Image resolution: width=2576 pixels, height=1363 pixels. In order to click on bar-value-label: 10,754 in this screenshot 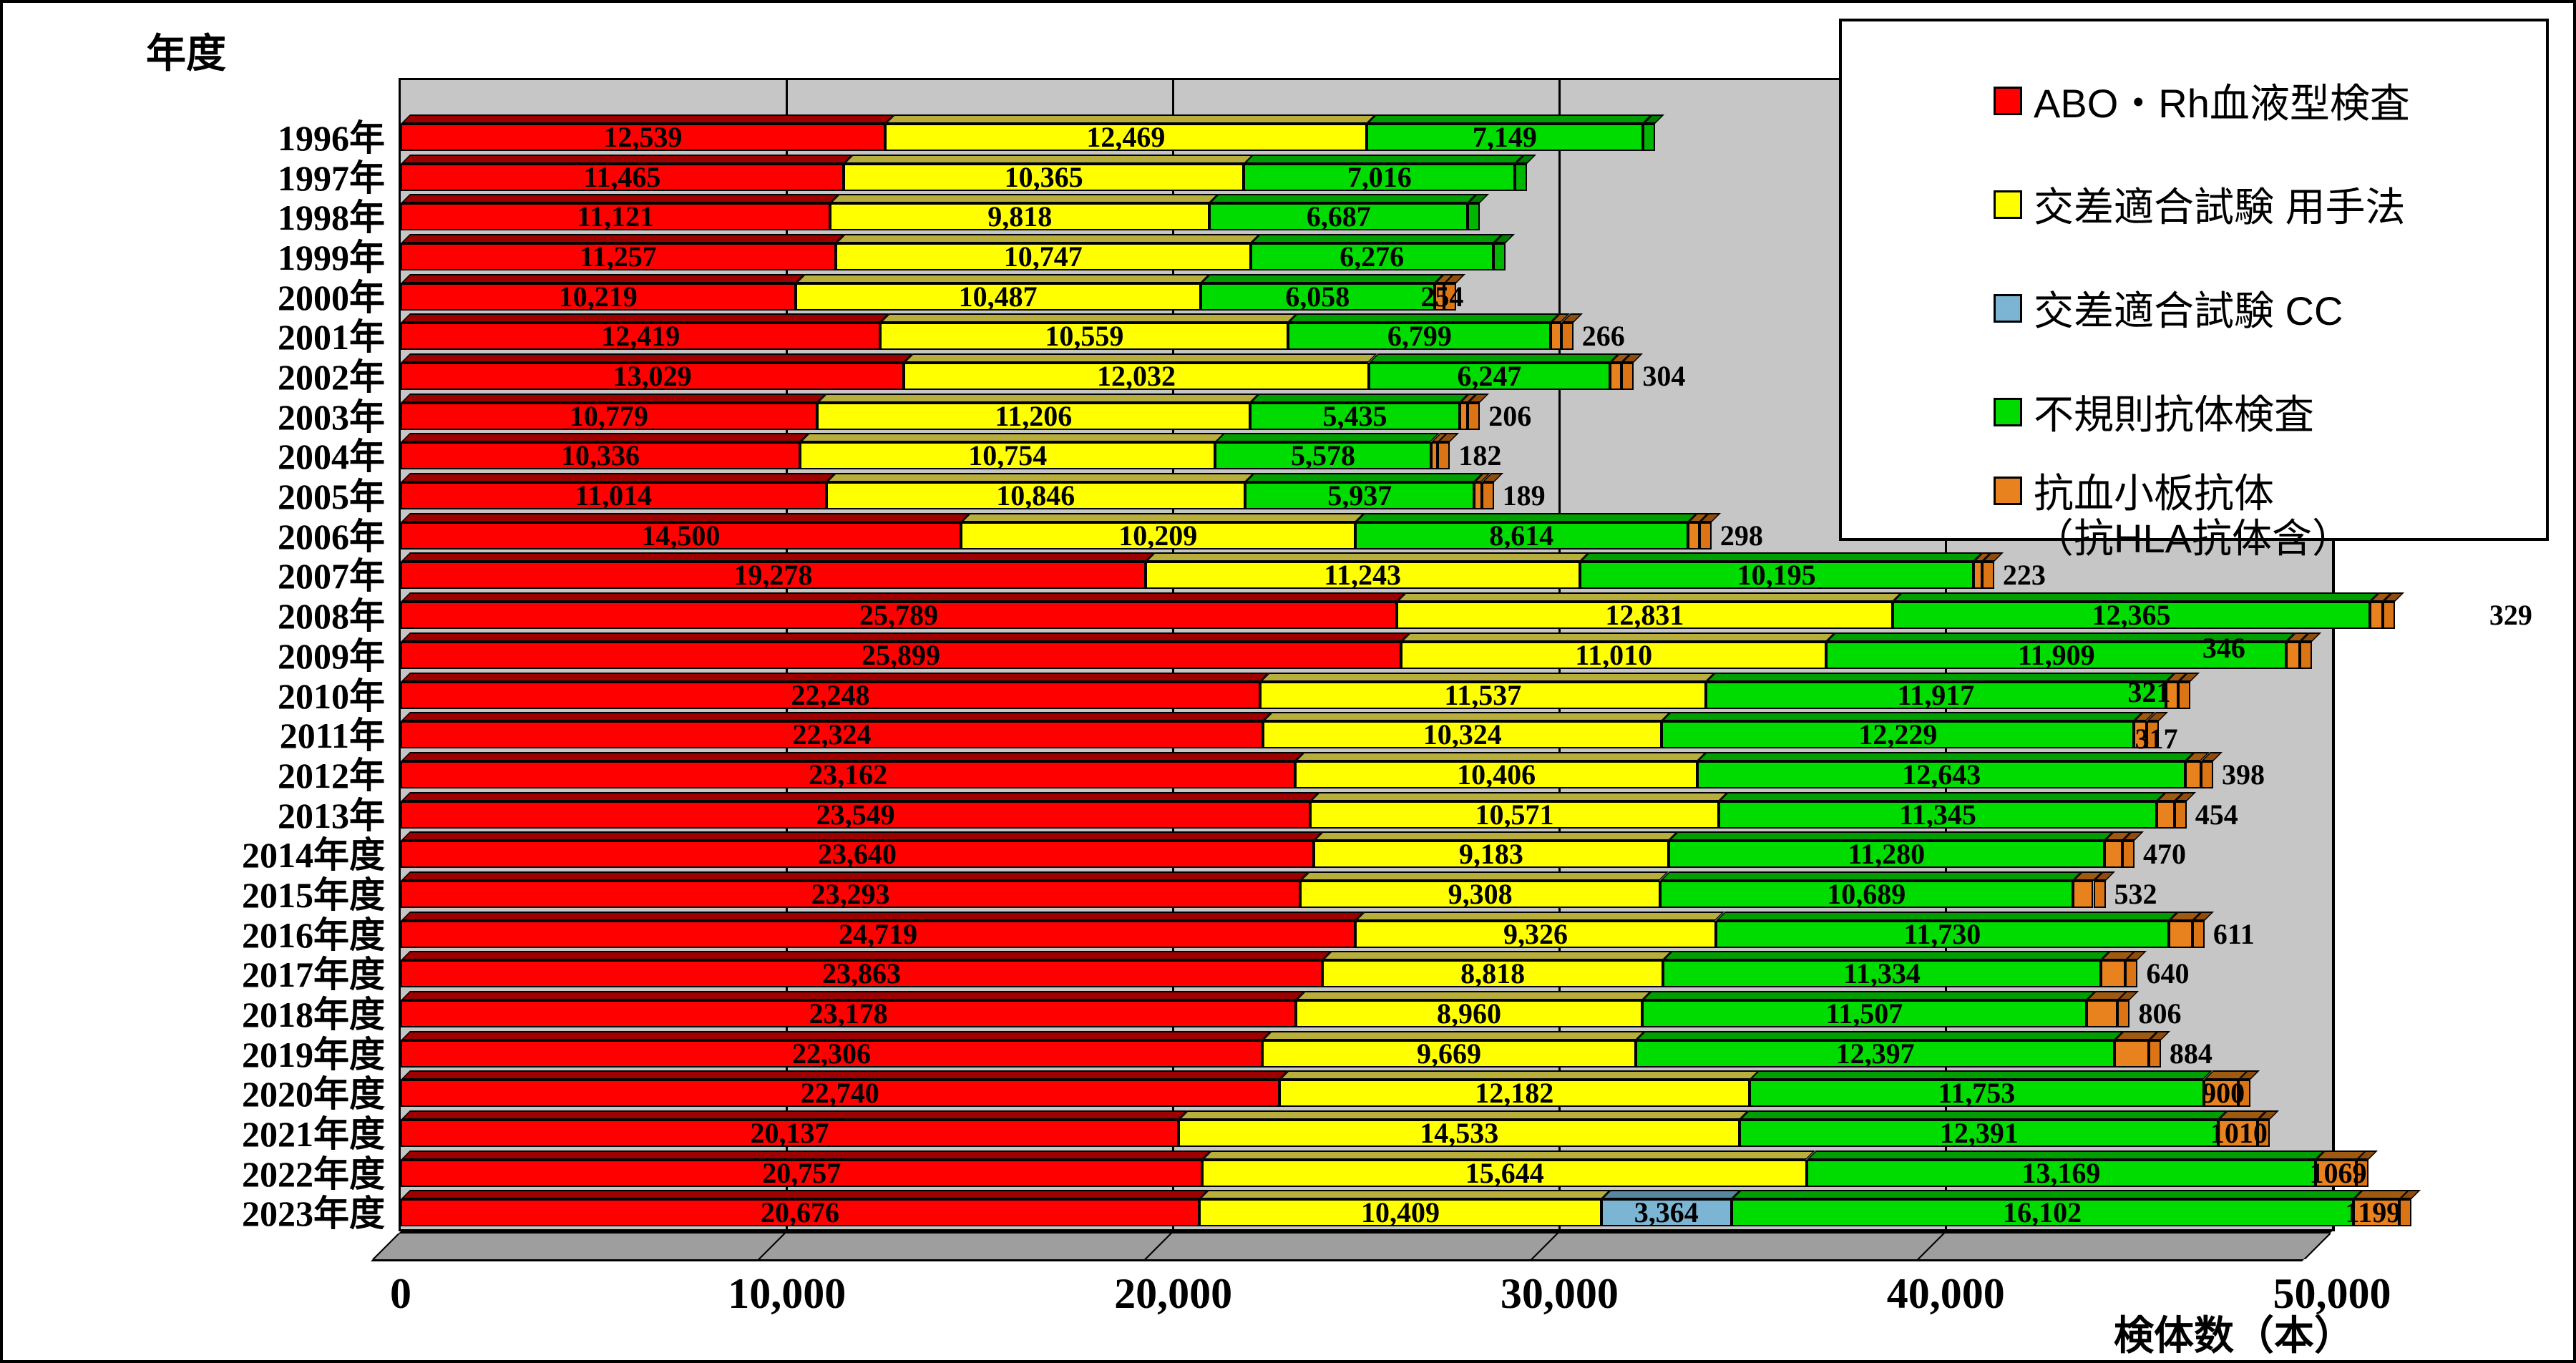, I will do `click(1008, 455)`.